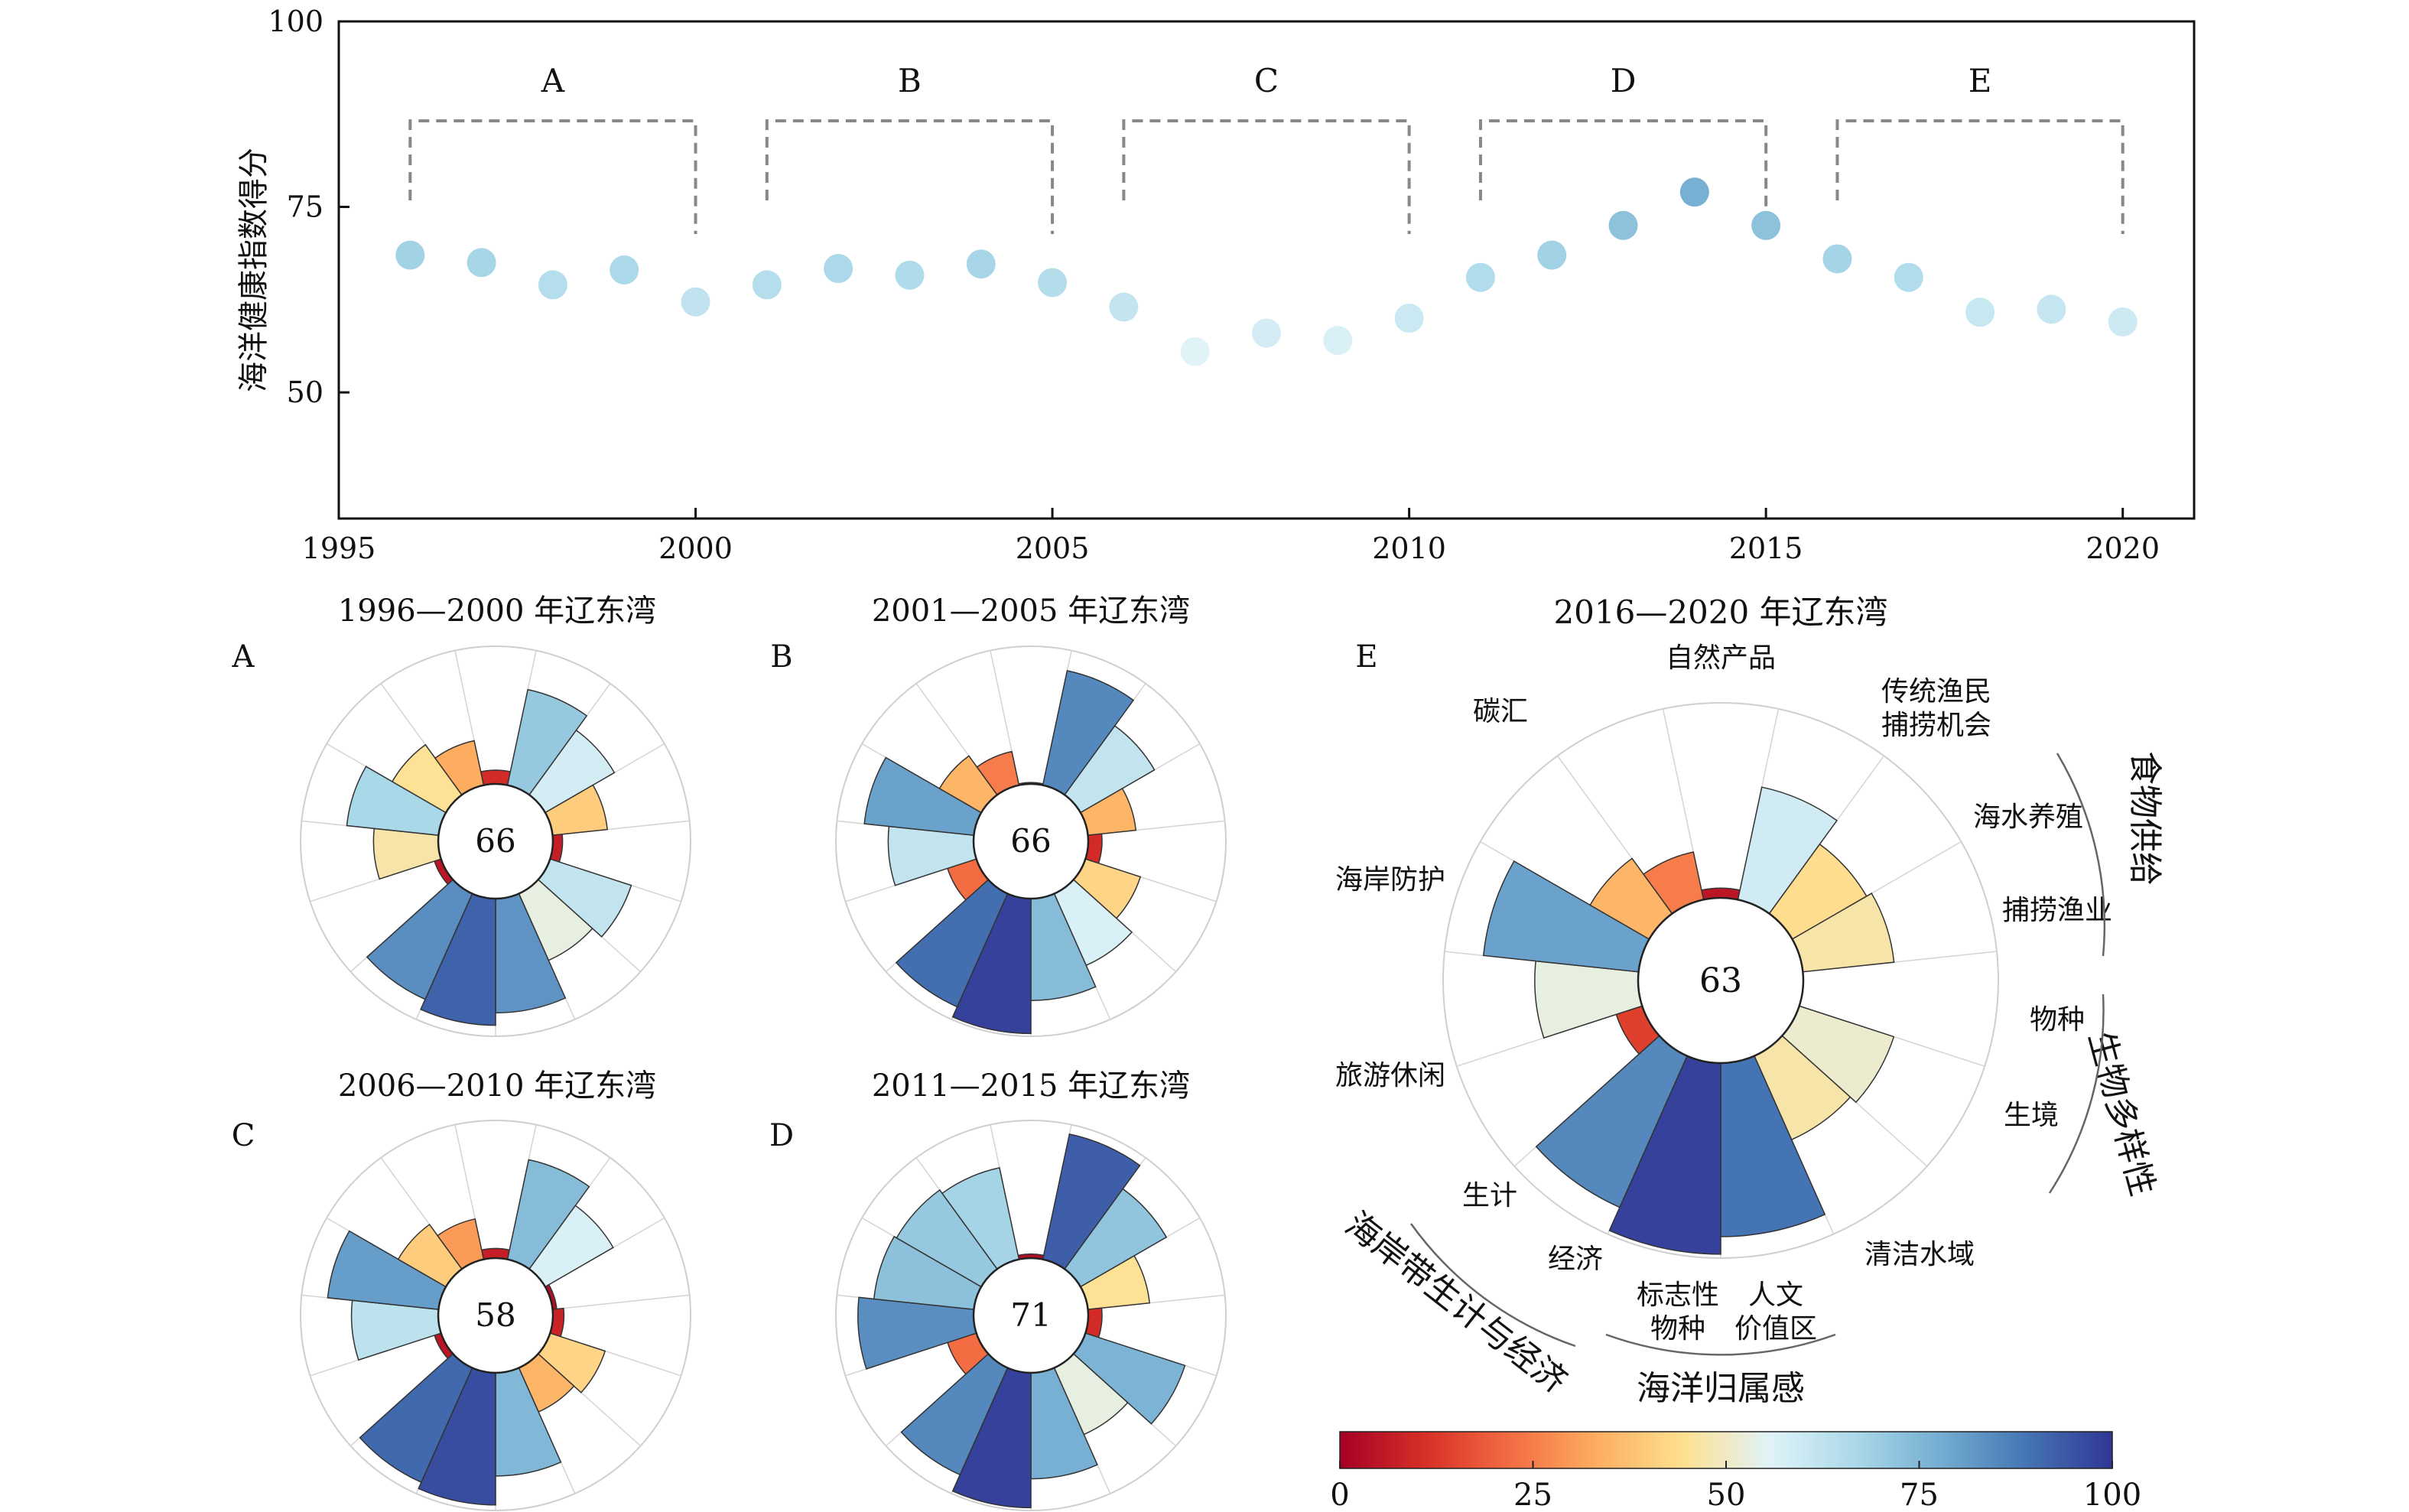 The image size is (2409, 1512). Describe the element at coordinates (1919, 1495) in the screenshot. I see `colorbar-tick-label: 75` at that location.